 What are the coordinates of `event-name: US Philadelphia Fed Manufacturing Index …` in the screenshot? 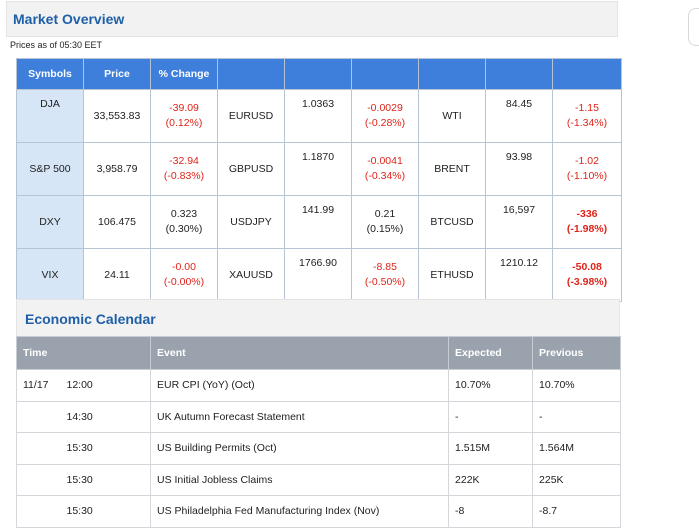 It's located at (300, 511).